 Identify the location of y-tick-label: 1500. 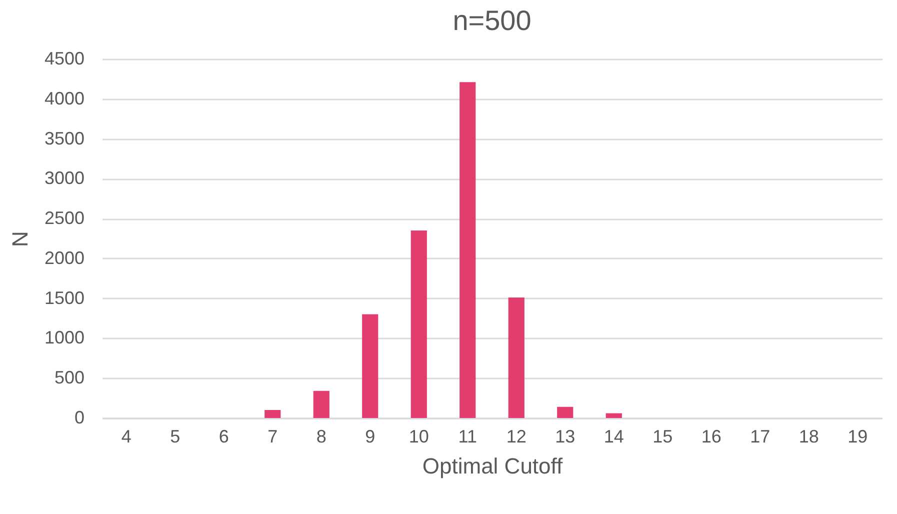
(64, 298).